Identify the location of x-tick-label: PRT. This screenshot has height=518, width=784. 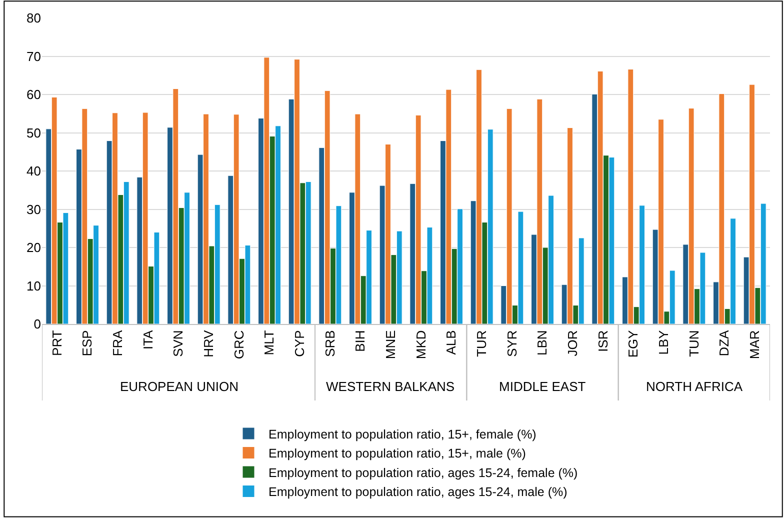
(56, 343).